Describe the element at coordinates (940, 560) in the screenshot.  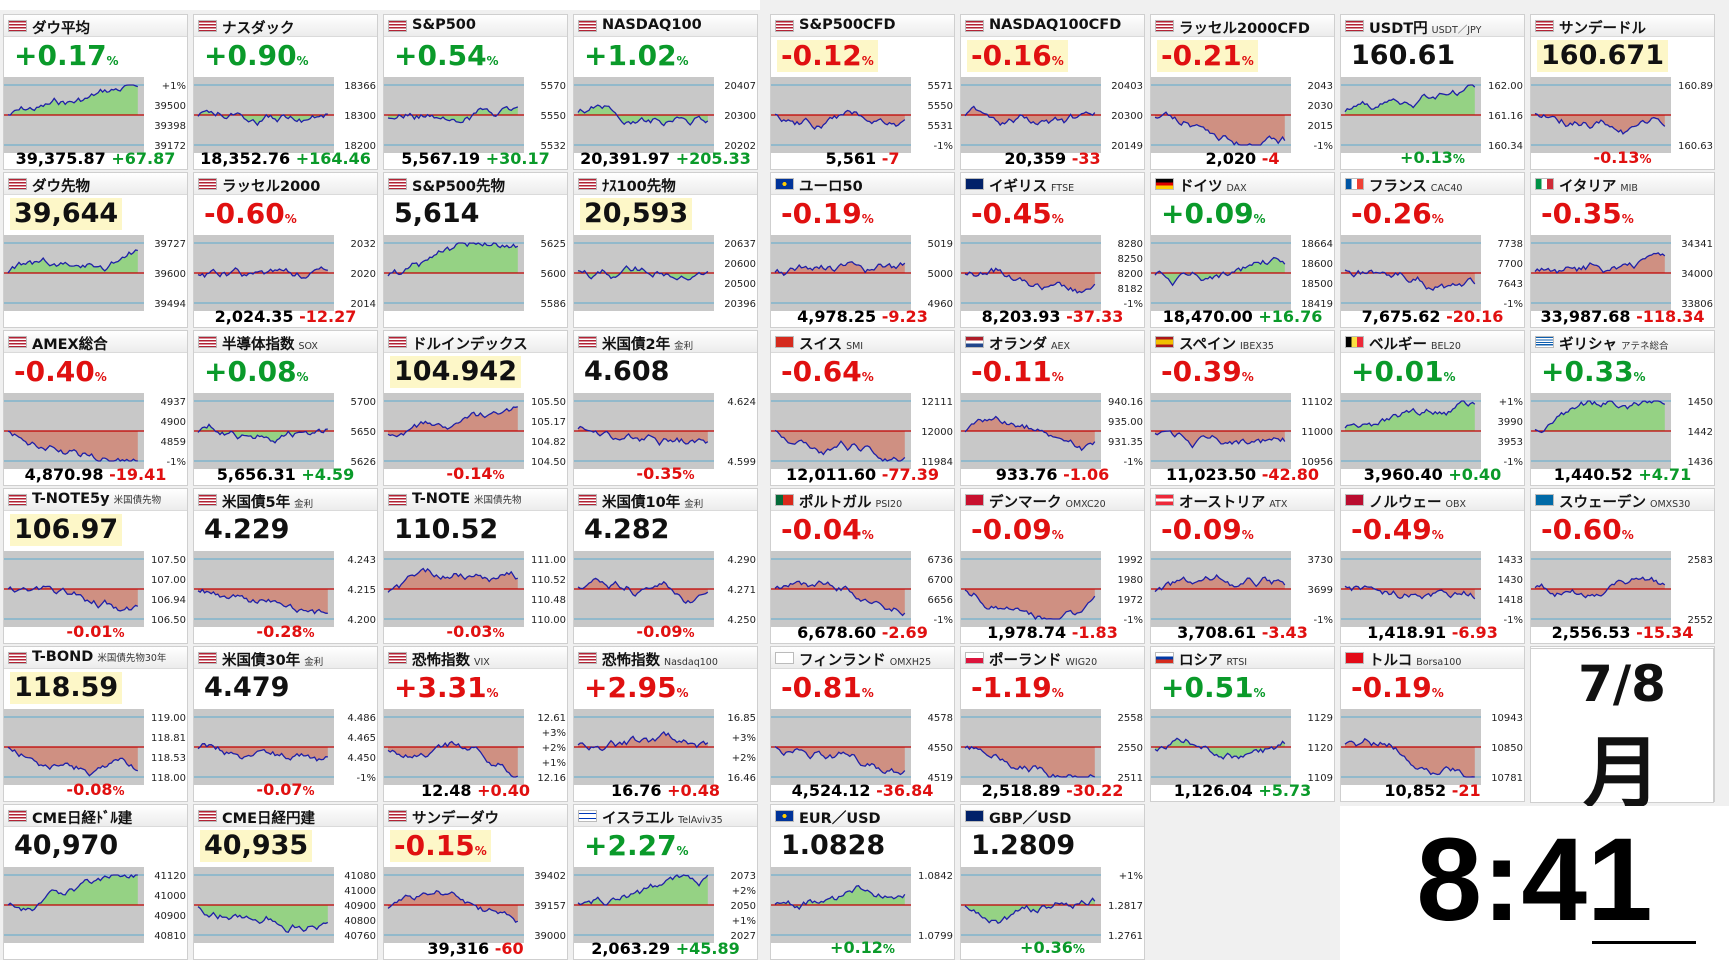
I see `axis-label: 6736` at that location.